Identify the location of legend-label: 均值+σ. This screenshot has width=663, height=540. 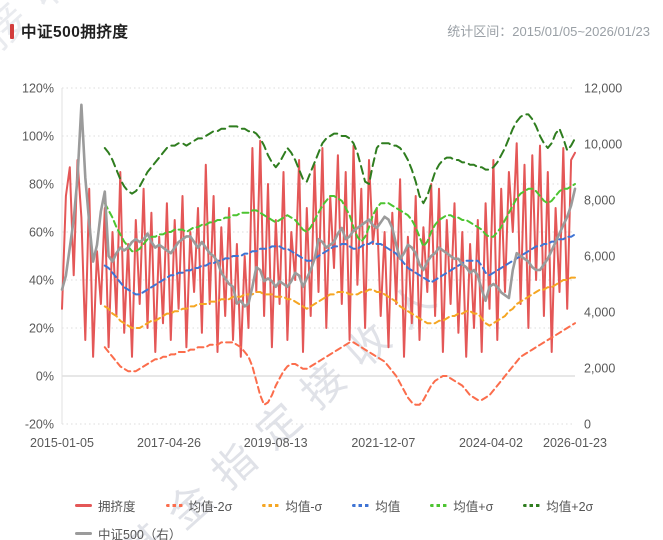
(473, 507).